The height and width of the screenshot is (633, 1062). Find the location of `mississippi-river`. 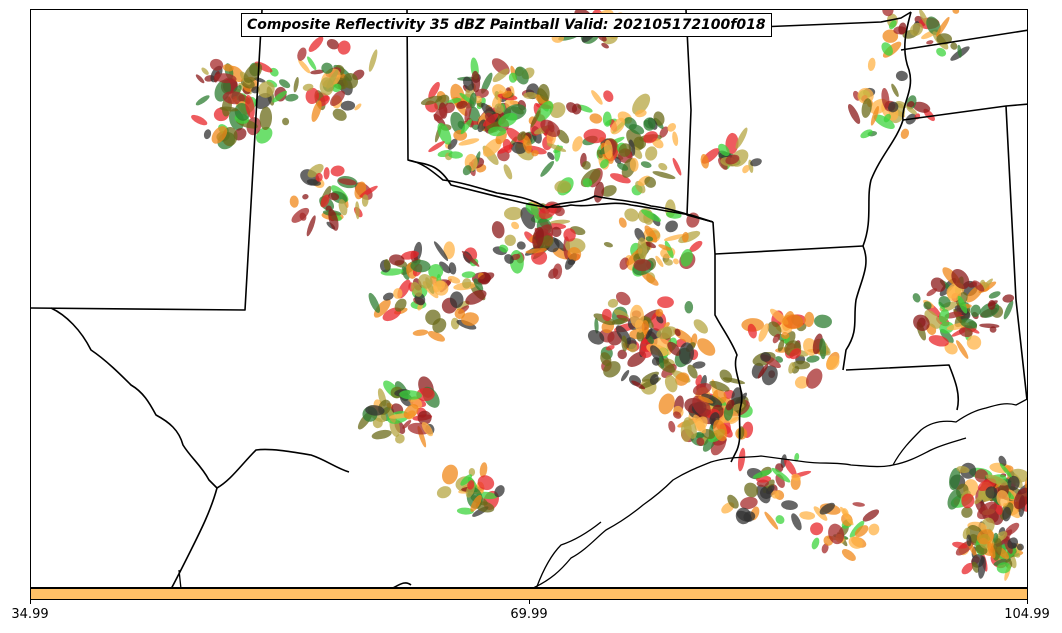

mississippi-river is located at coordinates (877, 191).